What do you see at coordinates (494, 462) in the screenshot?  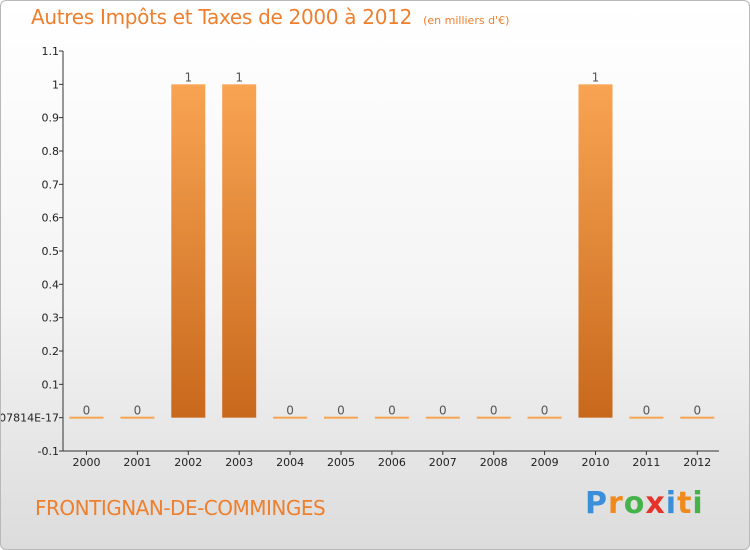 I see `x-tick-label: 2008` at bounding box center [494, 462].